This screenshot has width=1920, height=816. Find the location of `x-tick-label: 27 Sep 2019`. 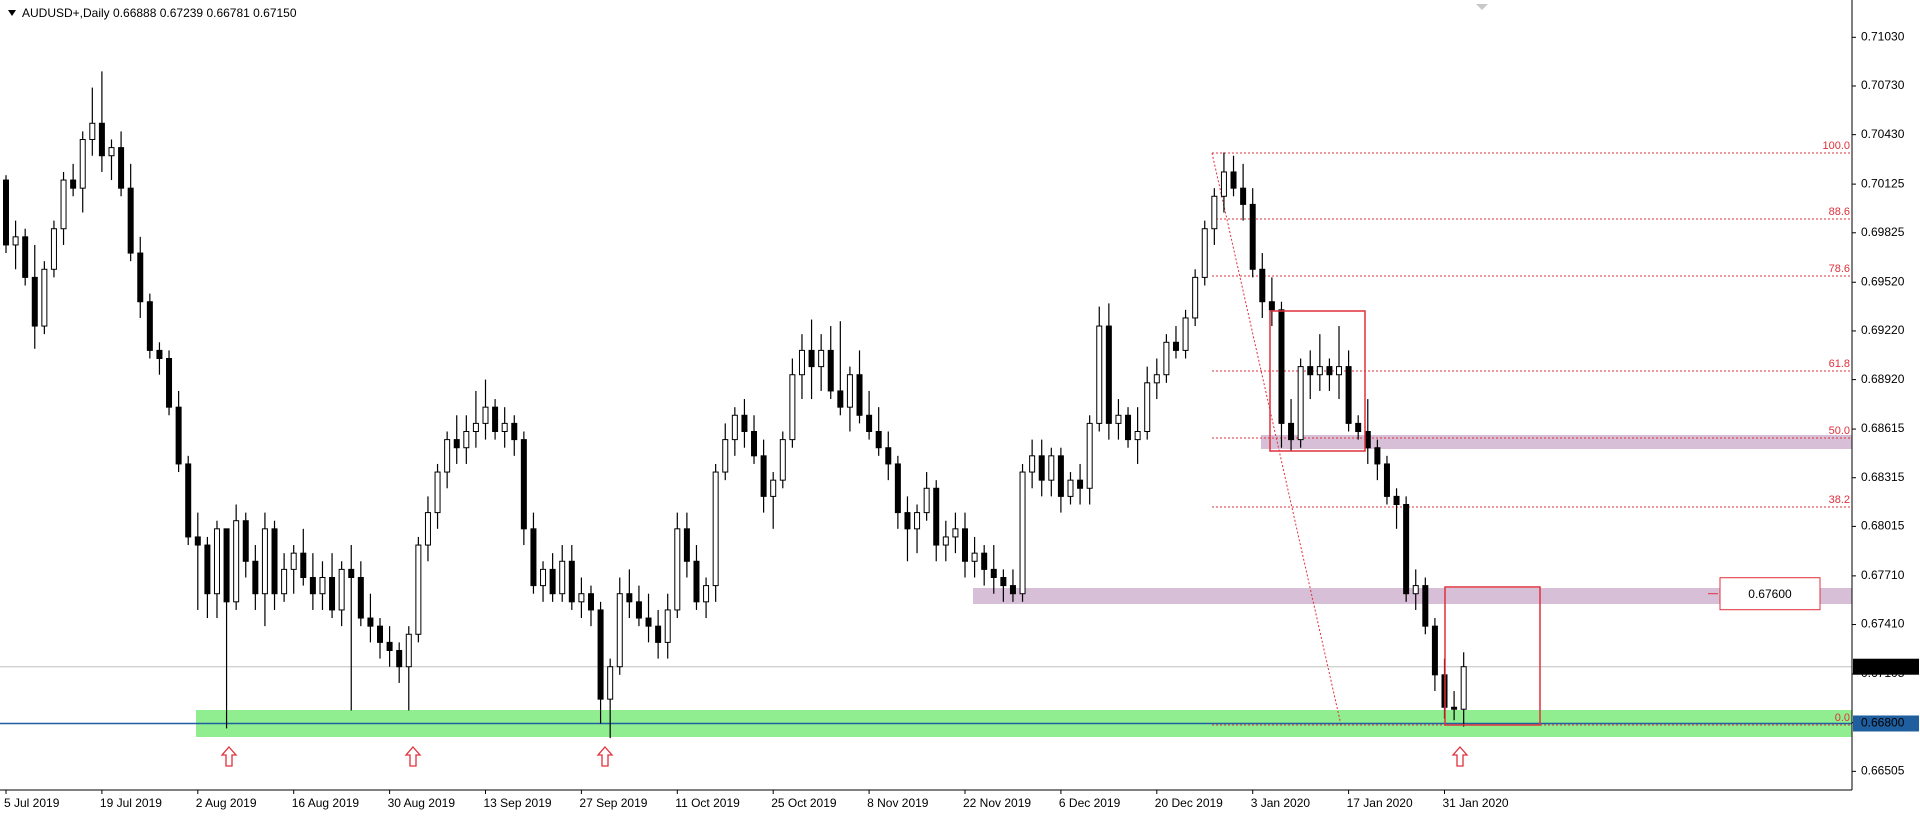

x-tick-label: 27 Sep 2019 is located at coordinates (613, 803).